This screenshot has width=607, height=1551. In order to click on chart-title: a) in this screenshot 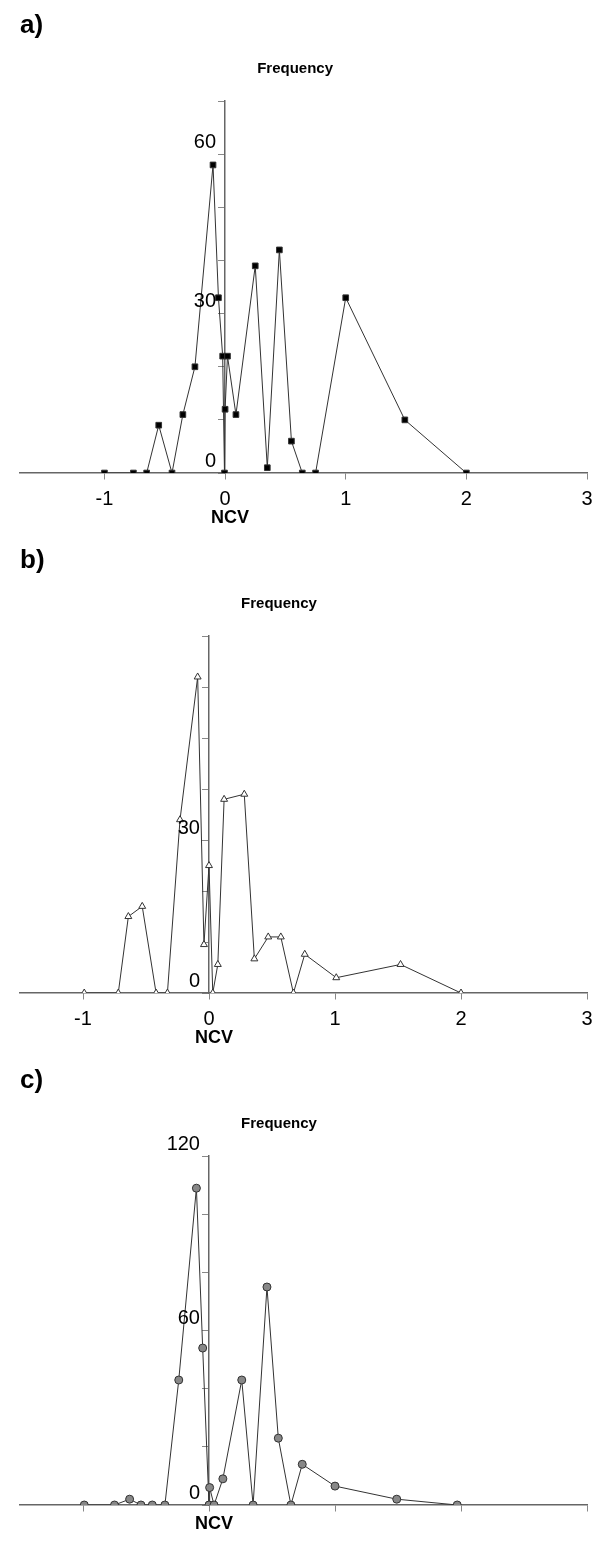, I will do `click(32, 23)`.